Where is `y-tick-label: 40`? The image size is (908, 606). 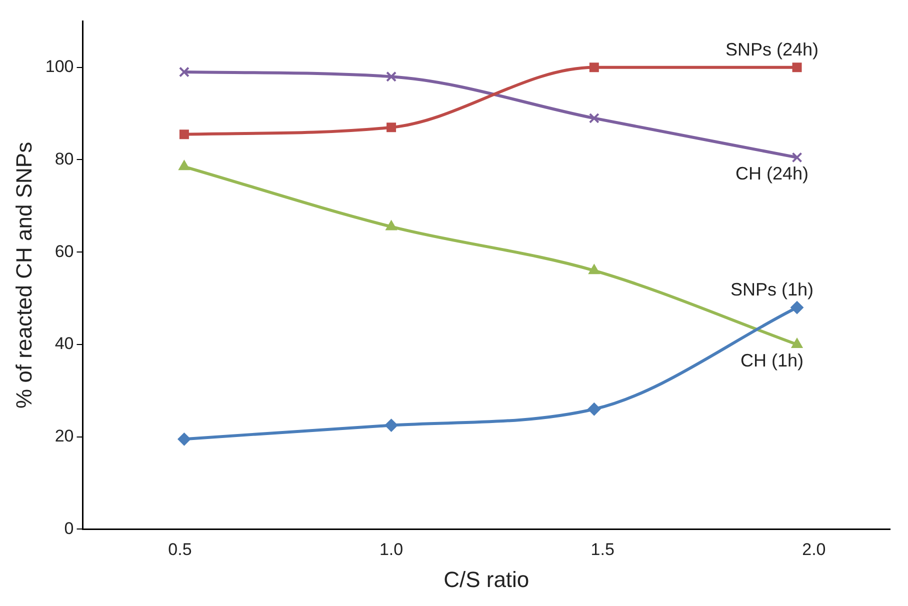 y-tick-label: 40 is located at coordinates (64, 344).